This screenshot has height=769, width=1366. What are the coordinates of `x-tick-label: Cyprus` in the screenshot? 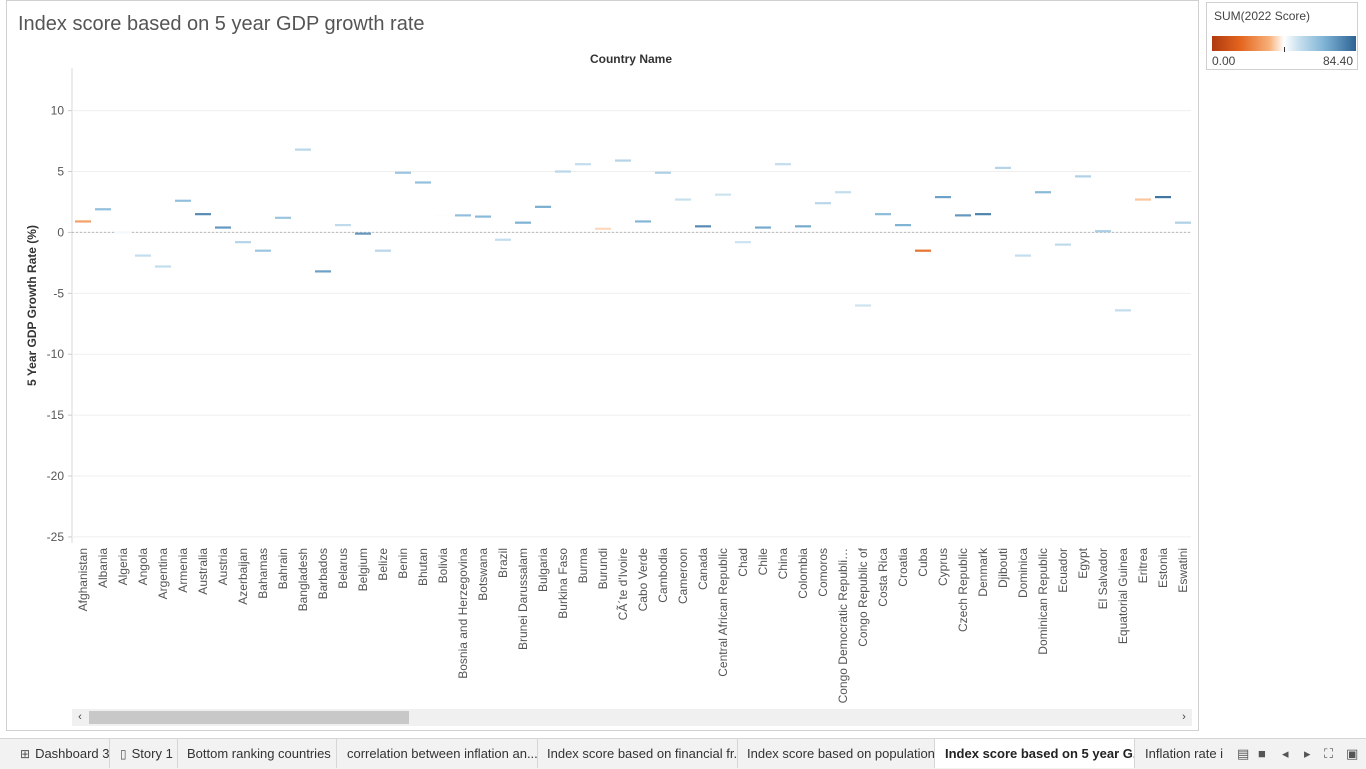 It's located at (943, 567).